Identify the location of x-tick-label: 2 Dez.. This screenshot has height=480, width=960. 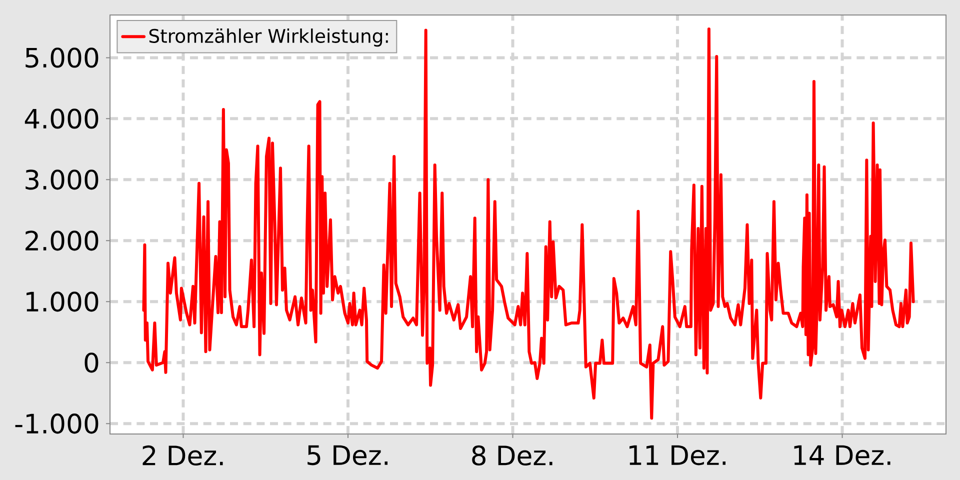
(182, 455).